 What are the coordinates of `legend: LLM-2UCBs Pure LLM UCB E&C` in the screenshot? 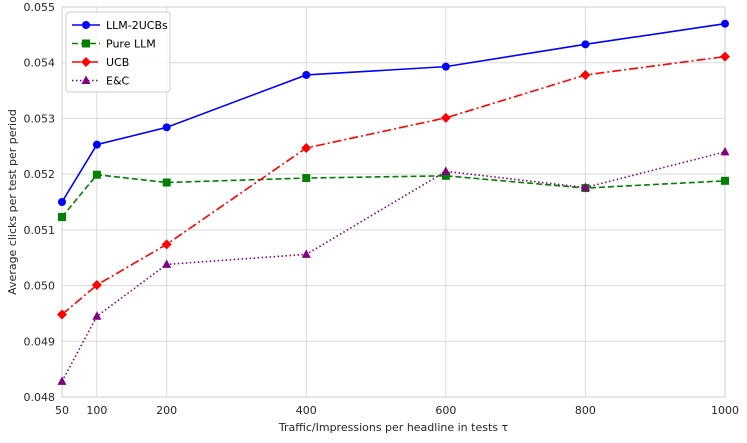 It's located at (118, 52).